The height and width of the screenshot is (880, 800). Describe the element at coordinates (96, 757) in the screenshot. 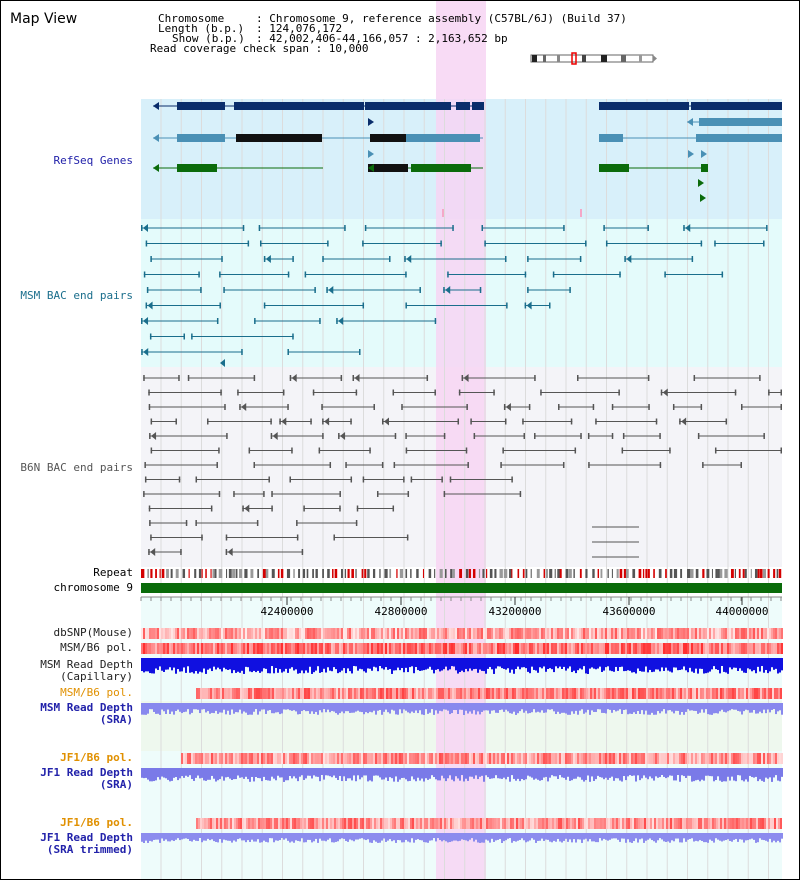

I see `track-label-jf1-b6-pol-1: JF1/B6 pol.` at that location.